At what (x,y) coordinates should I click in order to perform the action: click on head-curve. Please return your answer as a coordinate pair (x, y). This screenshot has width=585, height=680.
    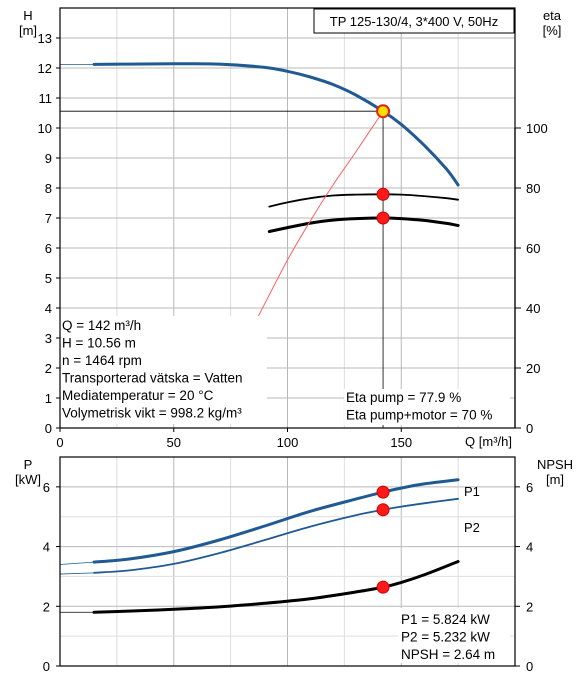
    Looking at the image, I should click on (276, 124).